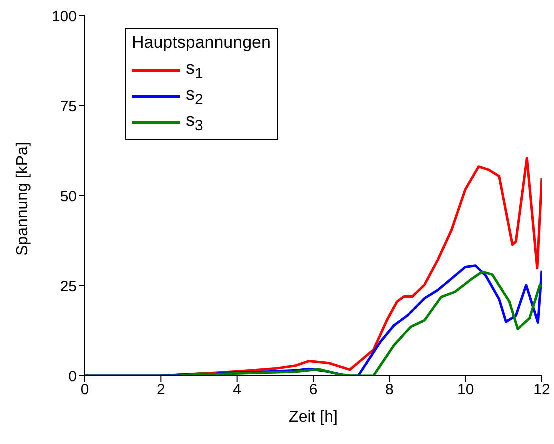 The width and height of the screenshot is (554, 444). I want to click on legend-label: s$_{2}$, so click(195, 96).